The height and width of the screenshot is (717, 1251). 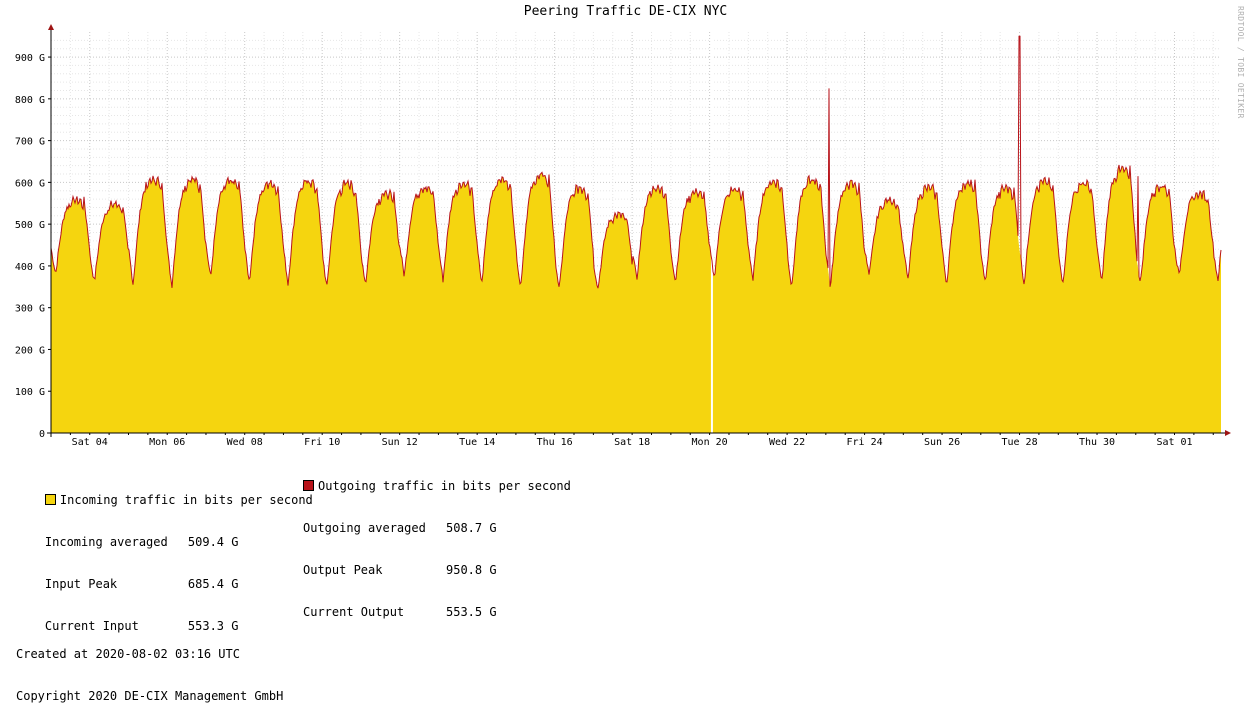 I want to click on x-tick-label: Sat 18, so click(x=632, y=441).